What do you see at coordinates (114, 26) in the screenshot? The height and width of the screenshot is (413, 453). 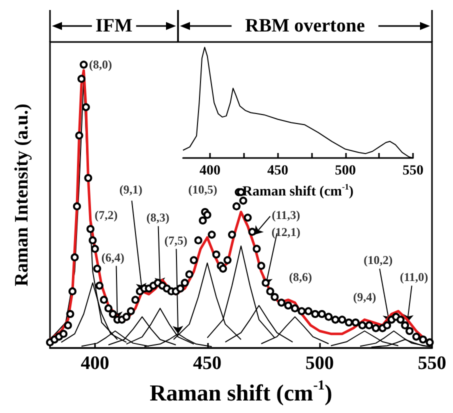 I see `text: IFM` at bounding box center [114, 26].